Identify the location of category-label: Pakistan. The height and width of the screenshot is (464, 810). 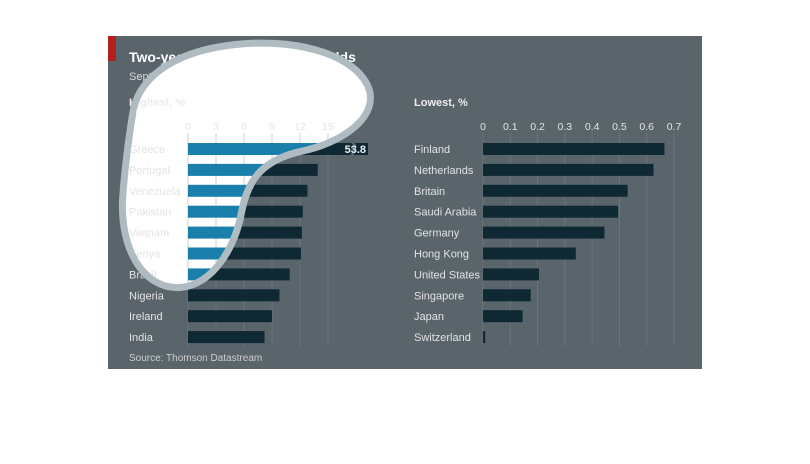
(150, 213).